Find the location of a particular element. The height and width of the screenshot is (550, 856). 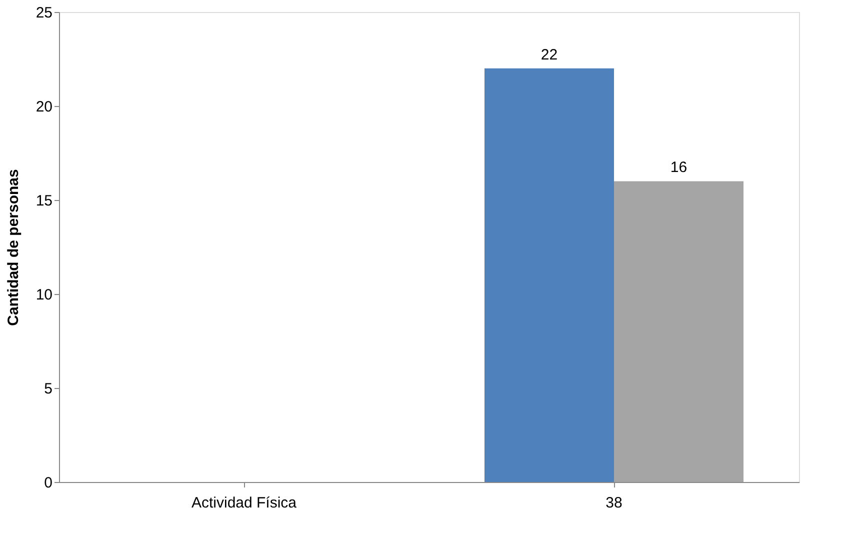

y-tick-label: 25 is located at coordinates (44, 13).